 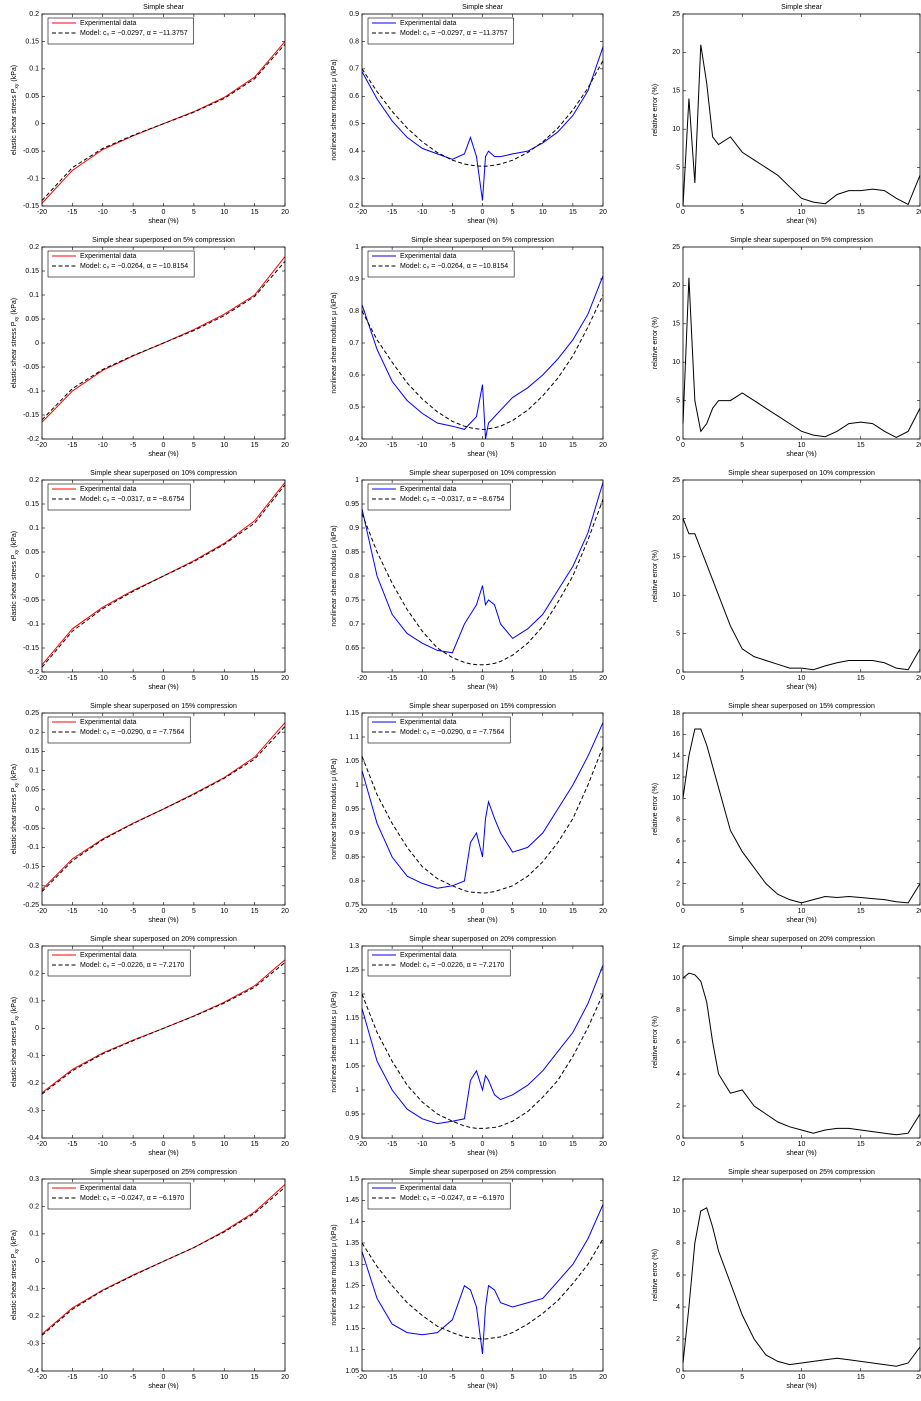 What do you see at coordinates (164, 7) in the screenshot?
I see `chart-title: Simple shear` at bounding box center [164, 7].